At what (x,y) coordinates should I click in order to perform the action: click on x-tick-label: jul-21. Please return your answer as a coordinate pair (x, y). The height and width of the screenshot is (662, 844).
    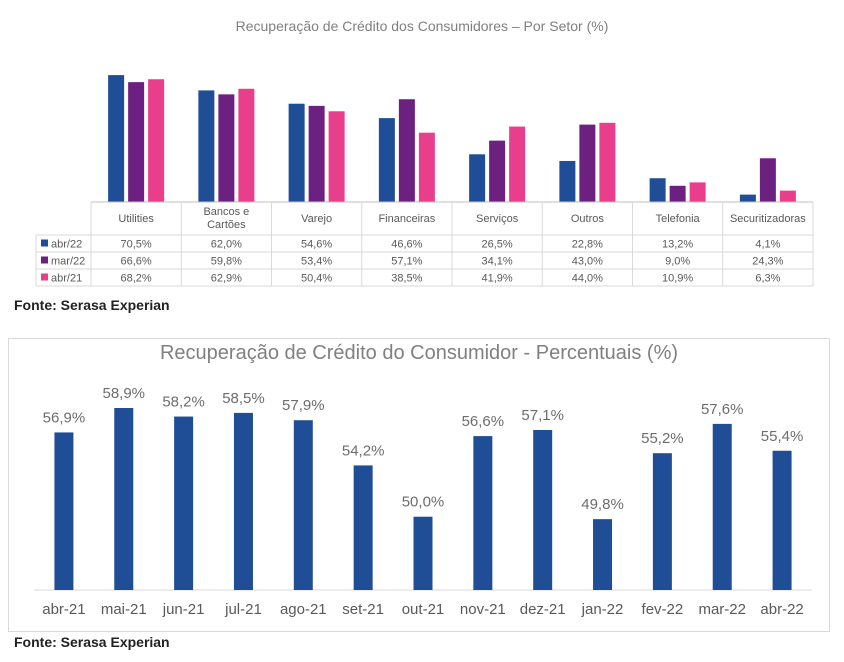
    Looking at the image, I should click on (243, 609).